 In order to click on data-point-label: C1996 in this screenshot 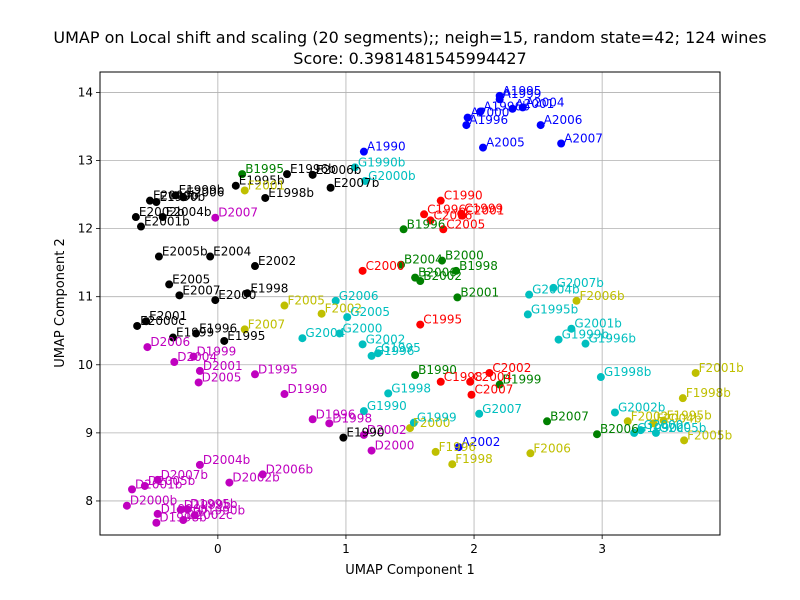, I will do `click(446, 209)`.